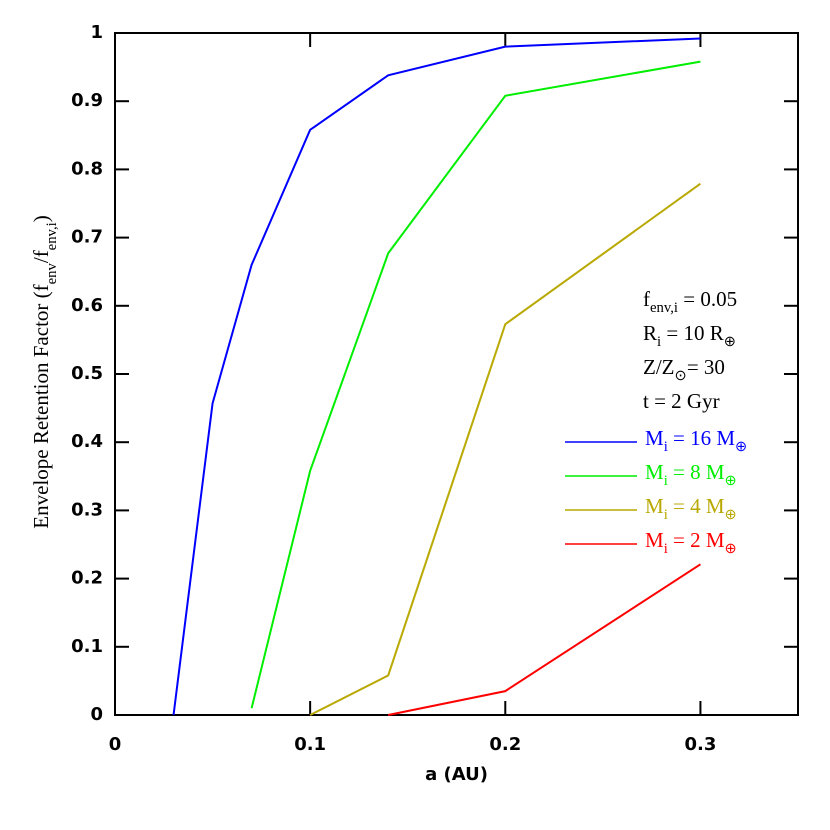  What do you see at coordinates (456, 774) in the screenshot?
I see `x-axis-title: a (AU)` at bounding box center [456, 774].